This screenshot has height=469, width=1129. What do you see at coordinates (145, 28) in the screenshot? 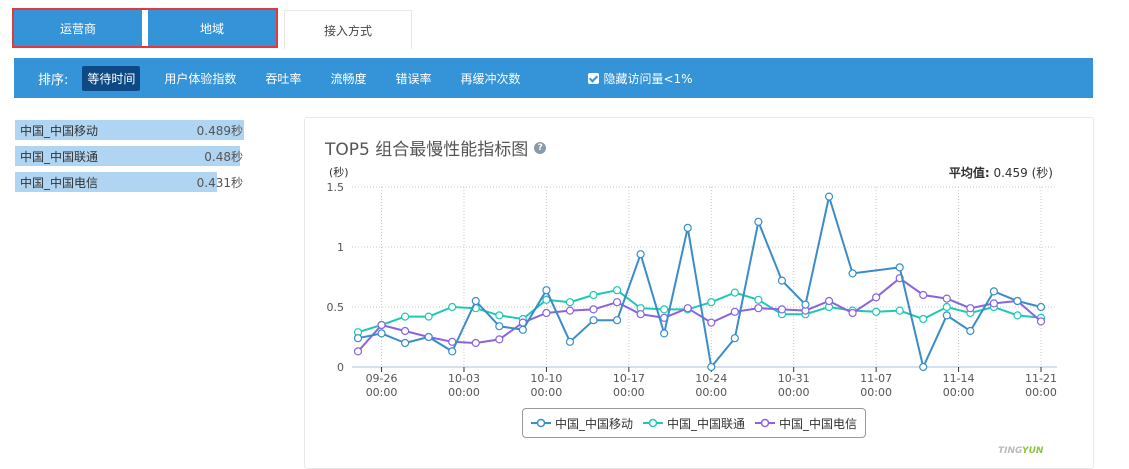
I see `highlighted-tab-group: 运营商 地域` at bounding box center [145, 28].